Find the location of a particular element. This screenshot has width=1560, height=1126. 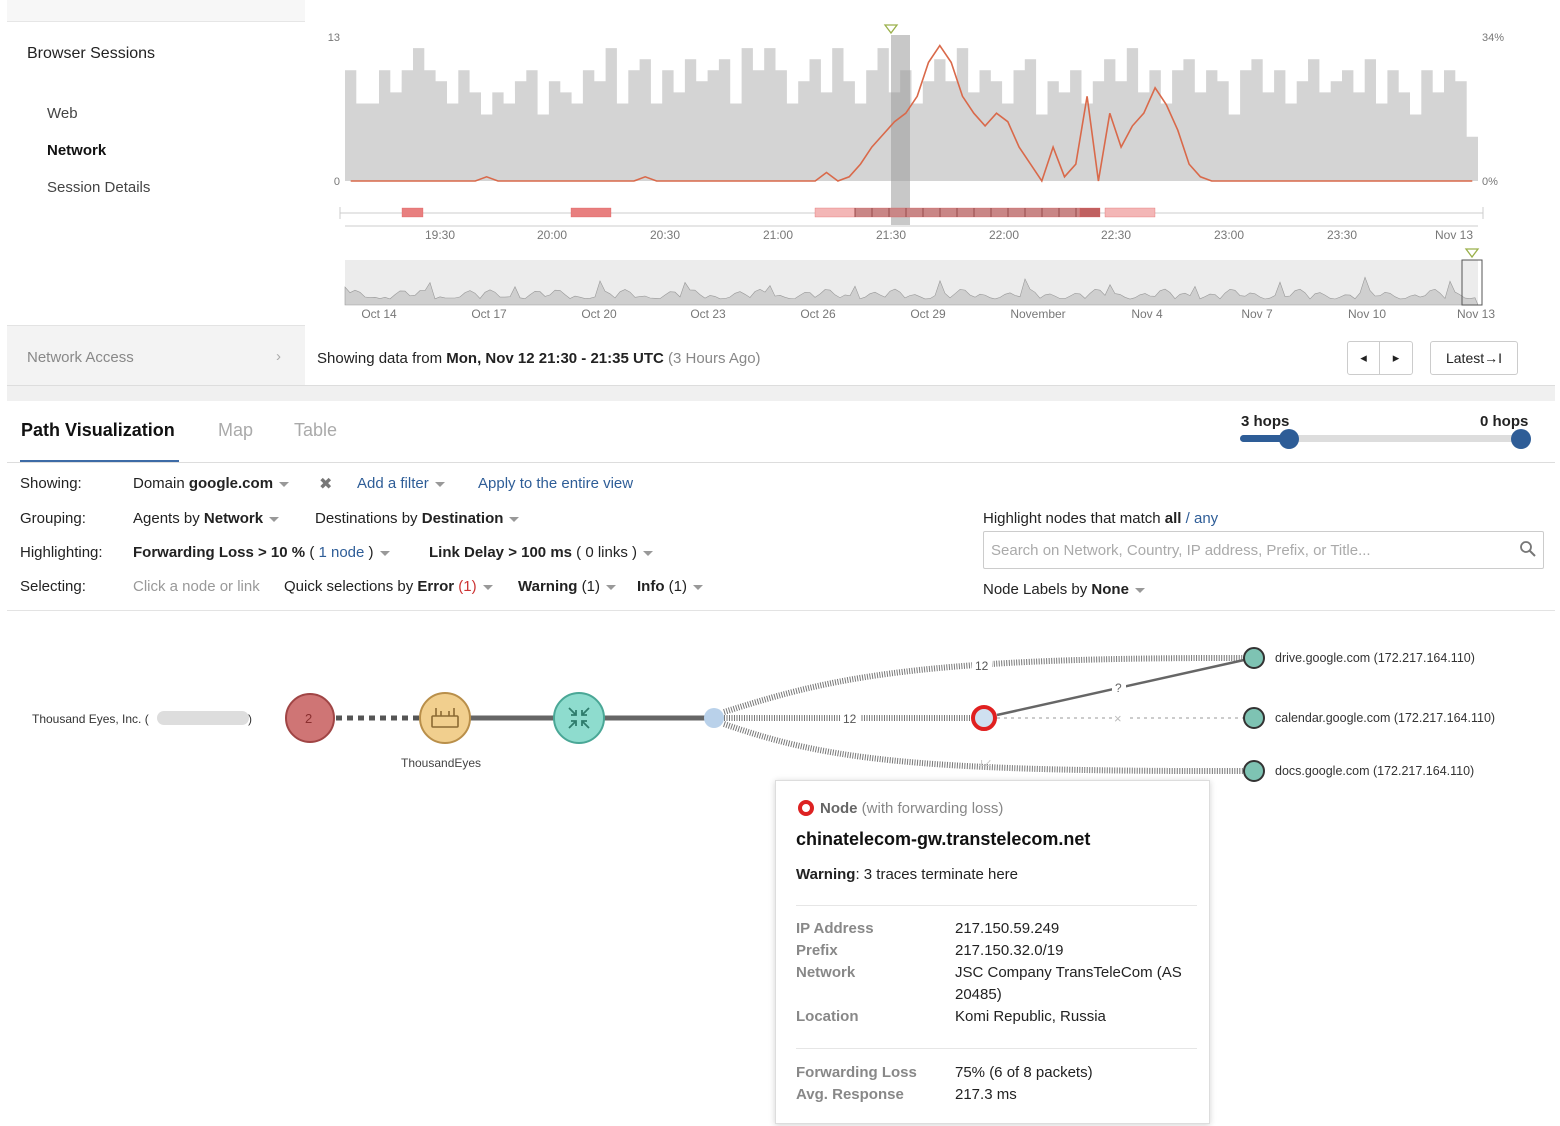

tooltip-ip-label: IP Address is located at coordinates (835, 928).